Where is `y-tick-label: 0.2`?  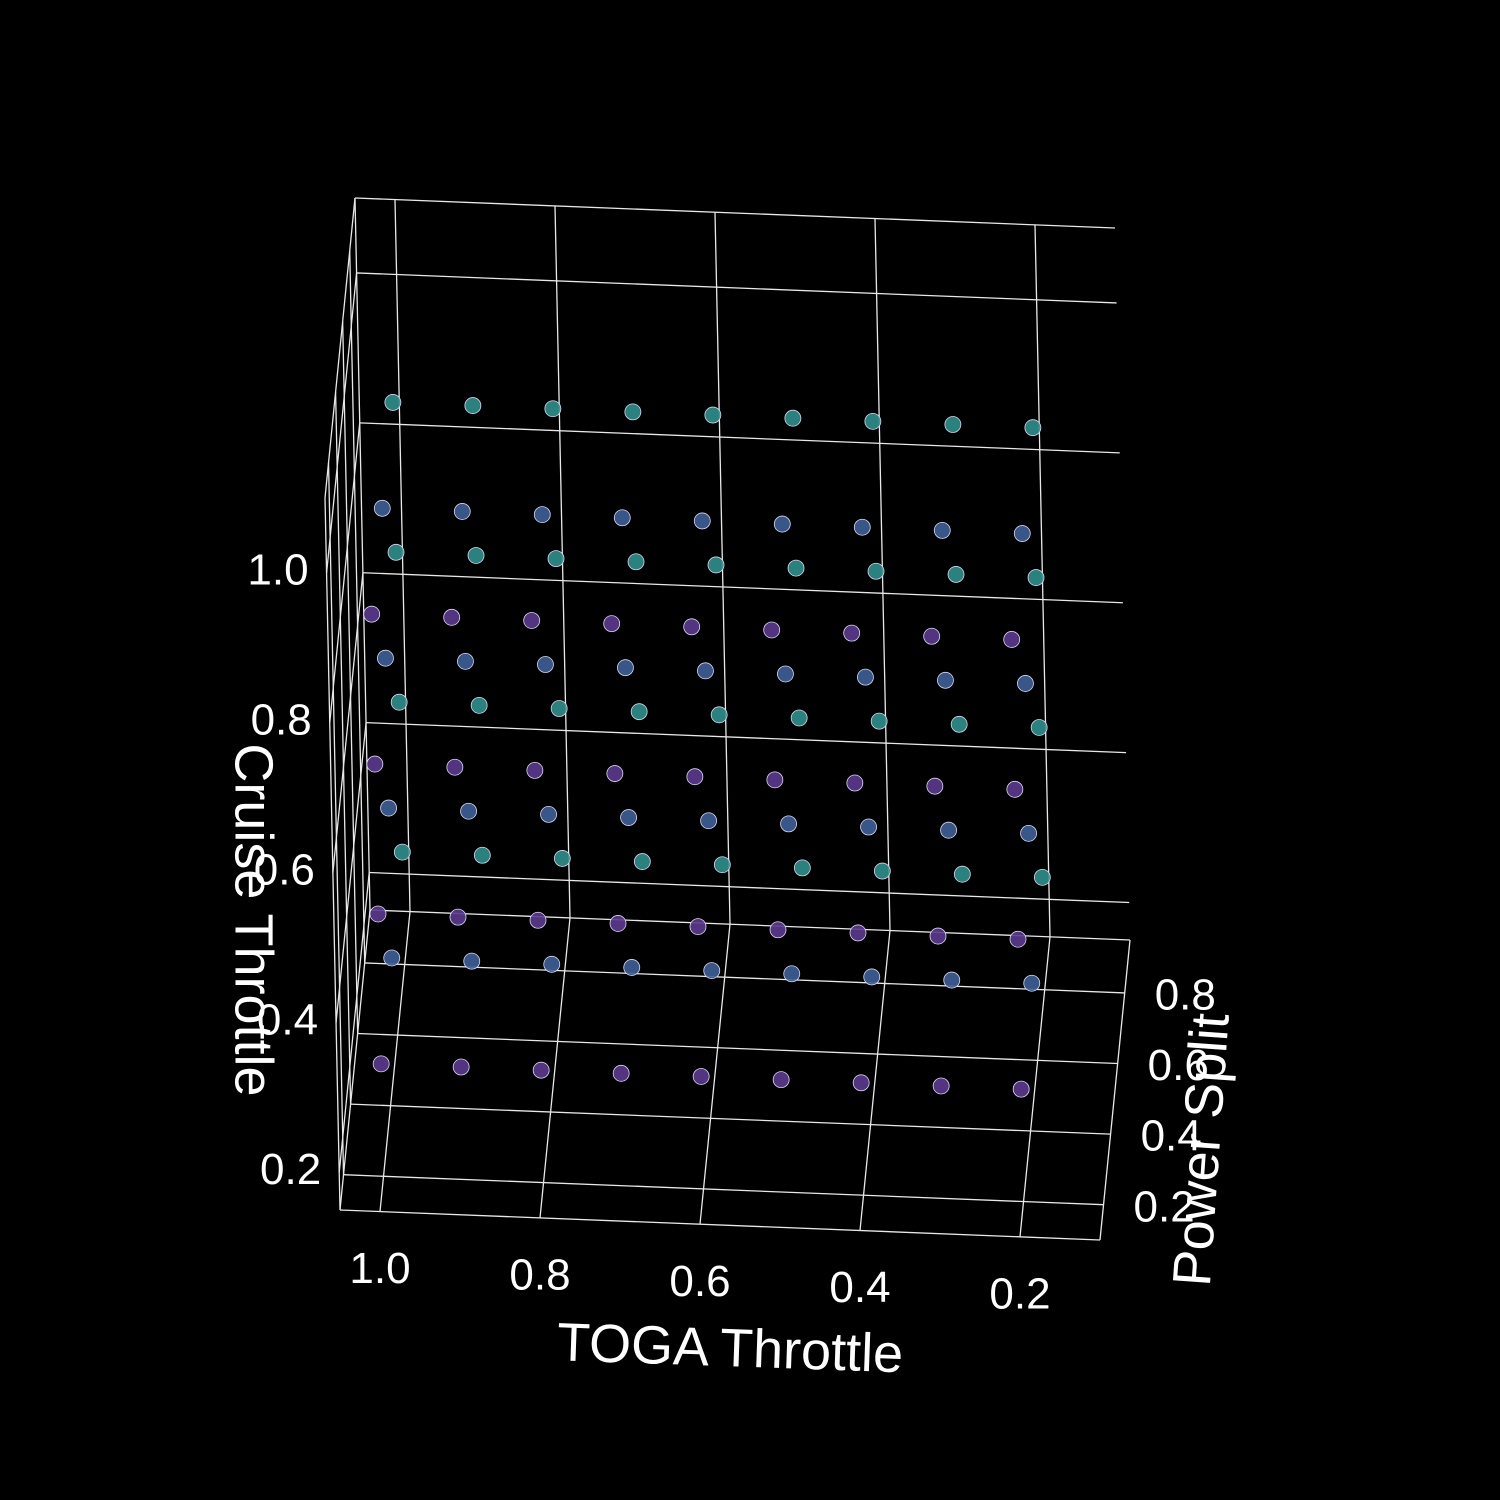
y-tick-label: 0.2 is located at coordinates (290, 1169).